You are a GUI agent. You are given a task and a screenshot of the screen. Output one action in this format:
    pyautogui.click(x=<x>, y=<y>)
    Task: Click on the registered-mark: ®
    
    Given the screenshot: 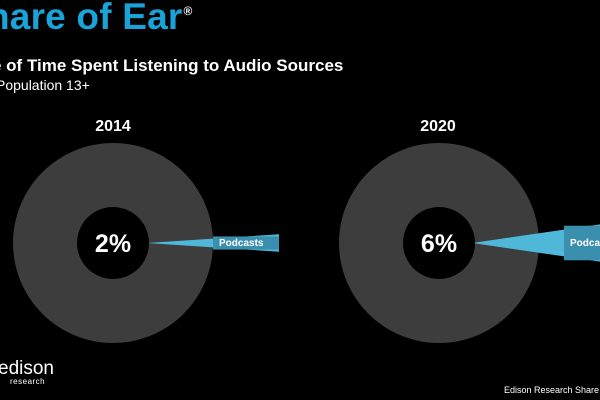 What is the action you would take?
    pyautogui.click(x=188, y=11)
    